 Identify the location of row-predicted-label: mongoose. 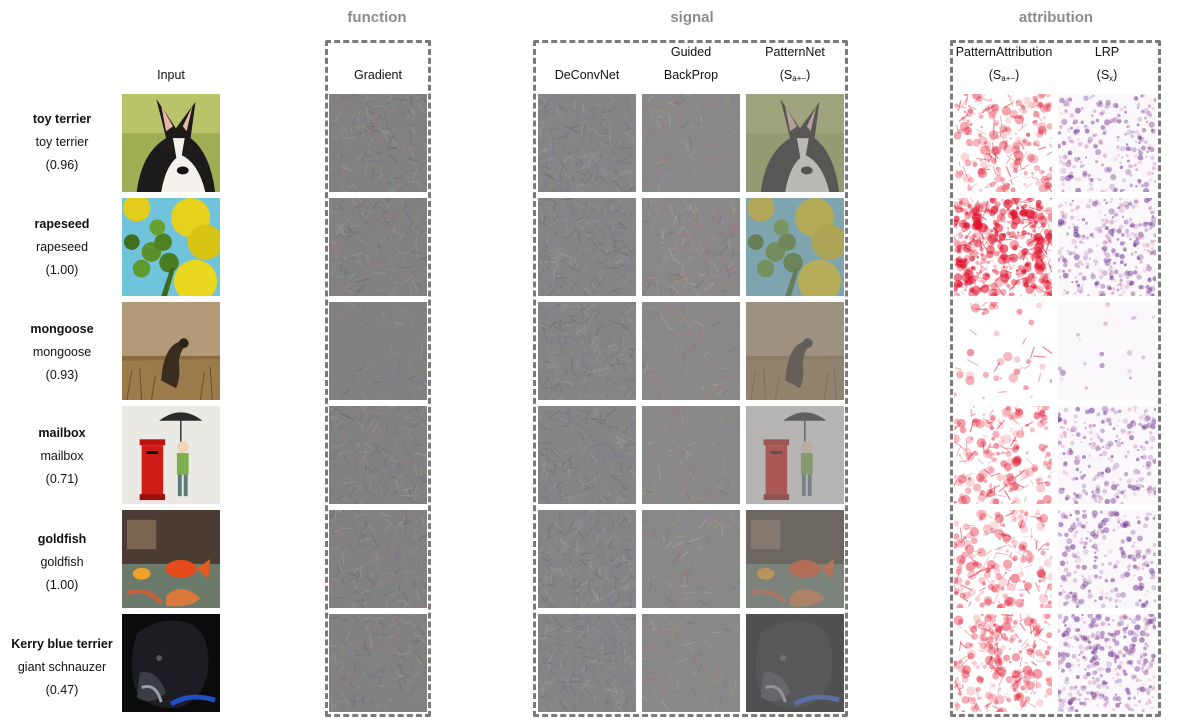
(62, 352).